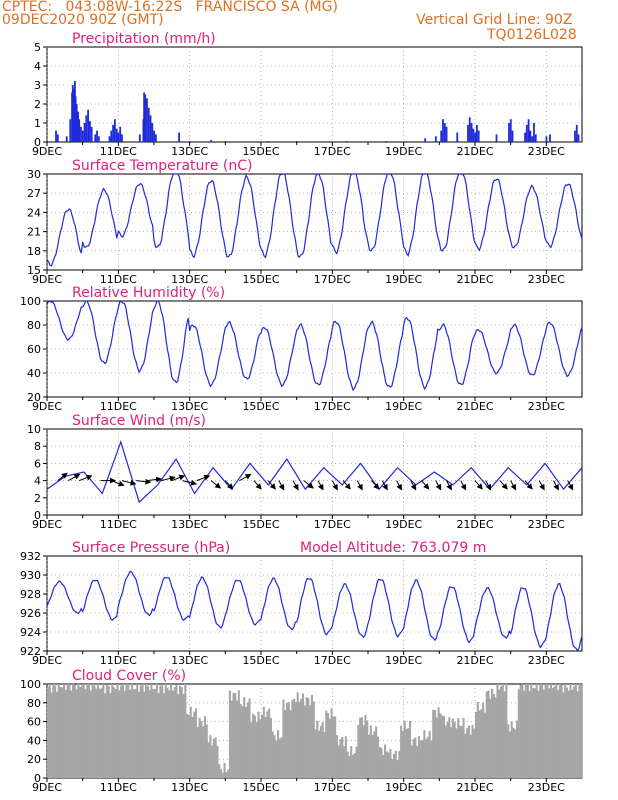 The width and height of the screenshot is (618, 800). Describe the element at coordinates (314, 346) in the screenshot. I see `rh-series-line` at that location.